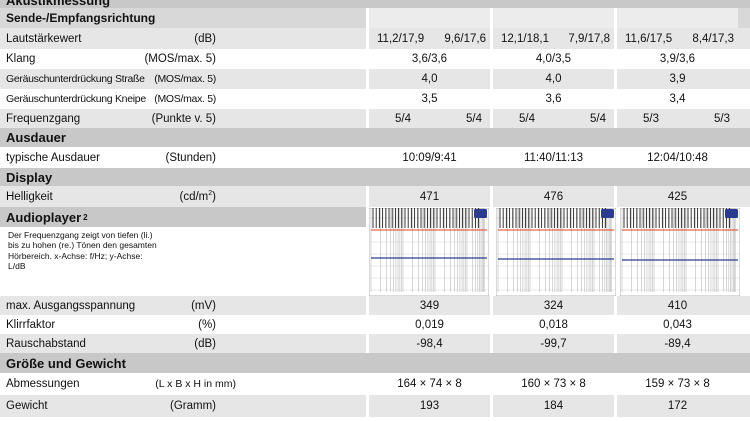 The width and height of the screenshot is (750, 421). I want to click on row-unit: (Stunden), so click(190, 157).